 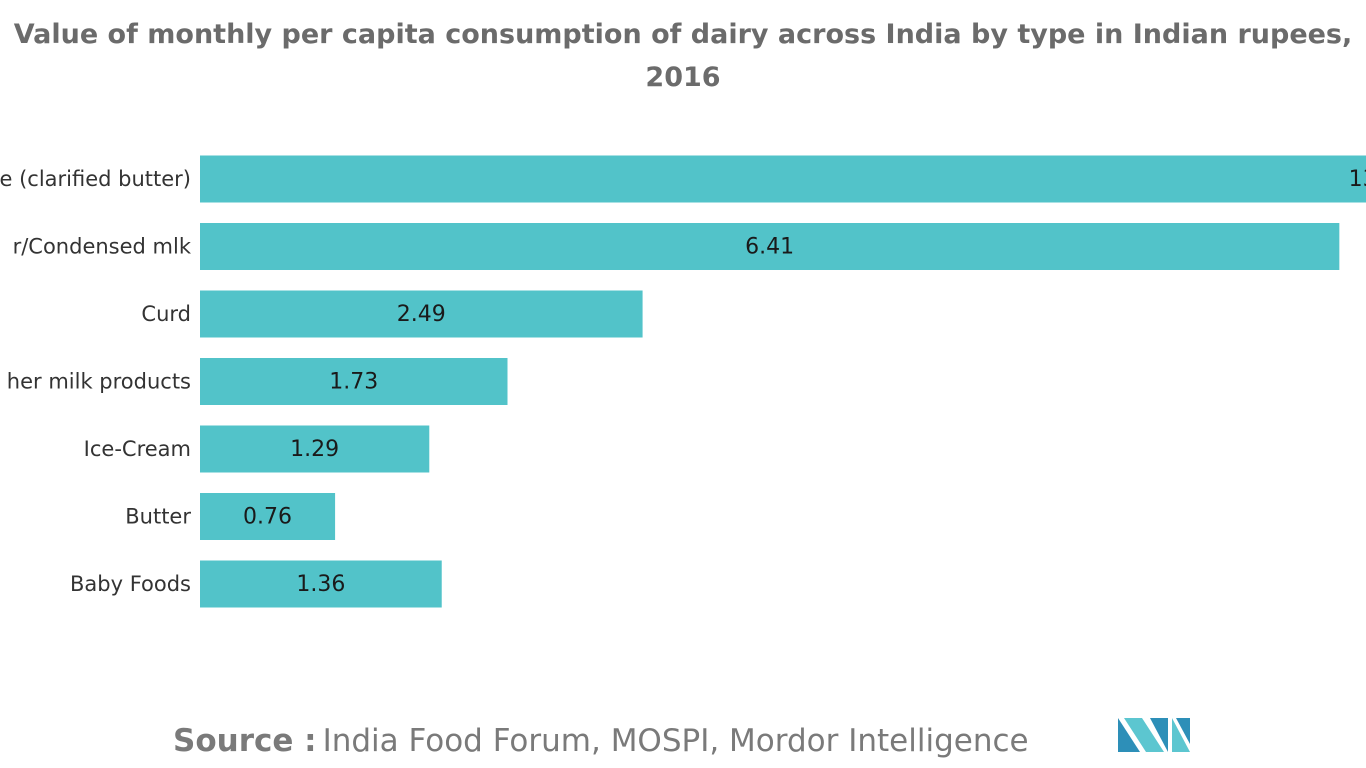 I want to click on value-label: 1.73, so click(x=353, y=382).